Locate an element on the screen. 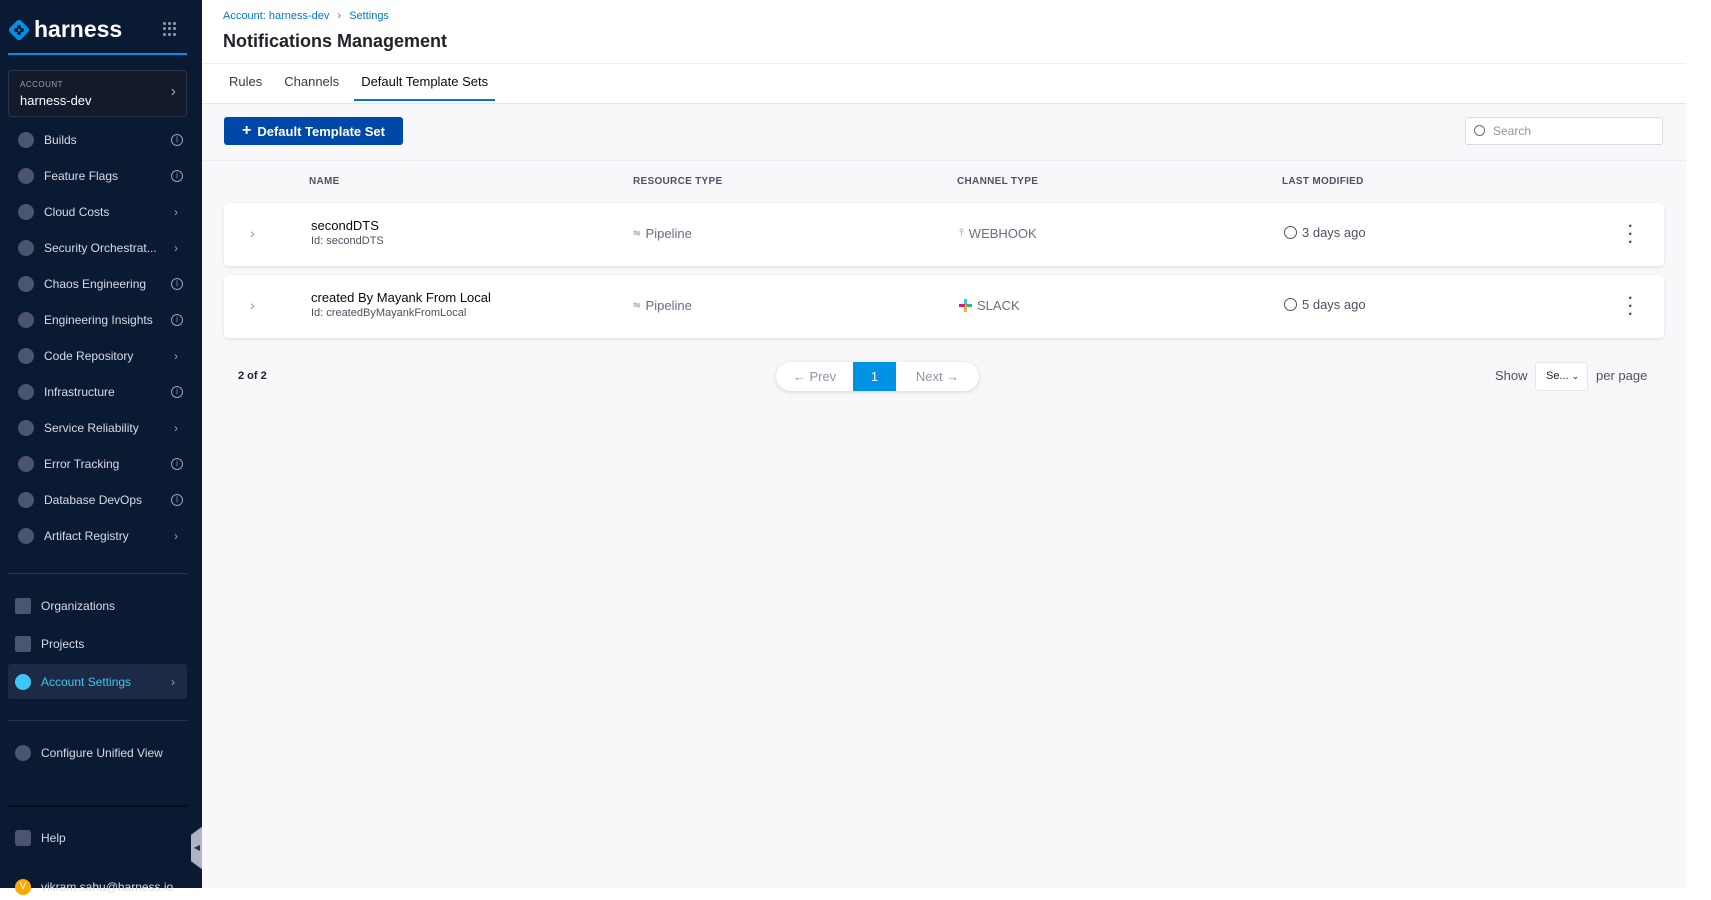  page-1-button: 1 is located at coordinates (874, 376).